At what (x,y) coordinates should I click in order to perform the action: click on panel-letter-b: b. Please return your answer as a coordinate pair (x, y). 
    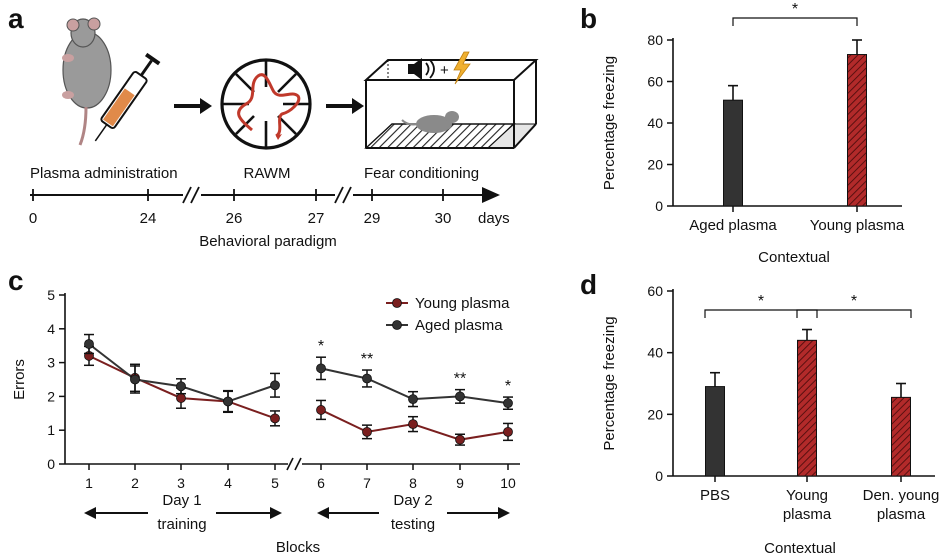
    Looking at the image, I should click on (588, 18).